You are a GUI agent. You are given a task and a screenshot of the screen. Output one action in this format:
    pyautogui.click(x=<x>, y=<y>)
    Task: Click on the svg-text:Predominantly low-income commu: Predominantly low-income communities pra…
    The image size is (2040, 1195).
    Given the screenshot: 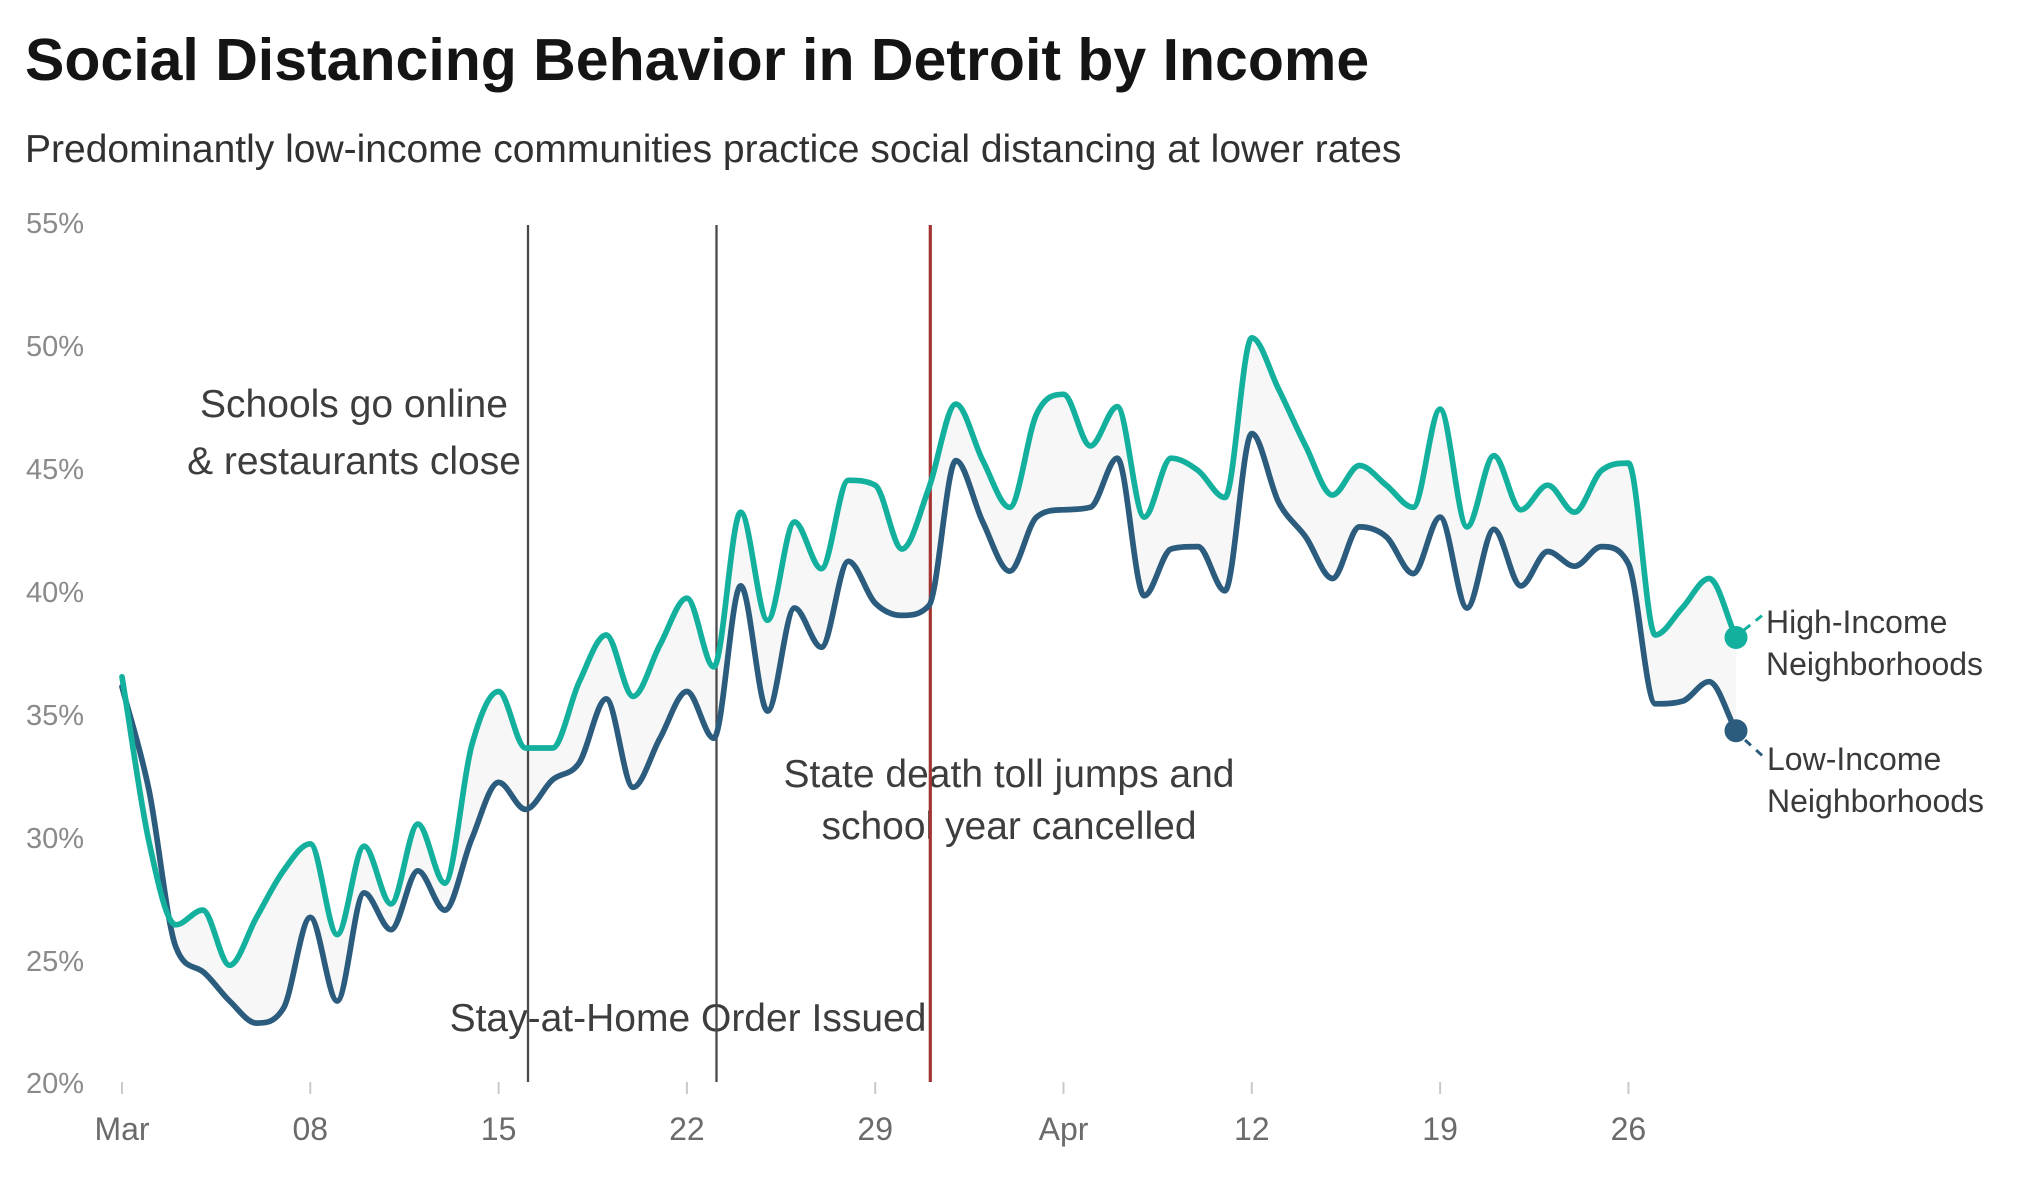 What is the action you would take?
    pyautogui.click(x=713, y=149)
    